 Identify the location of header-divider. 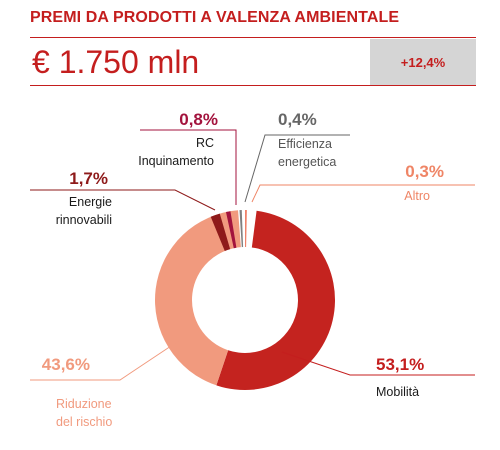
(253, 85).